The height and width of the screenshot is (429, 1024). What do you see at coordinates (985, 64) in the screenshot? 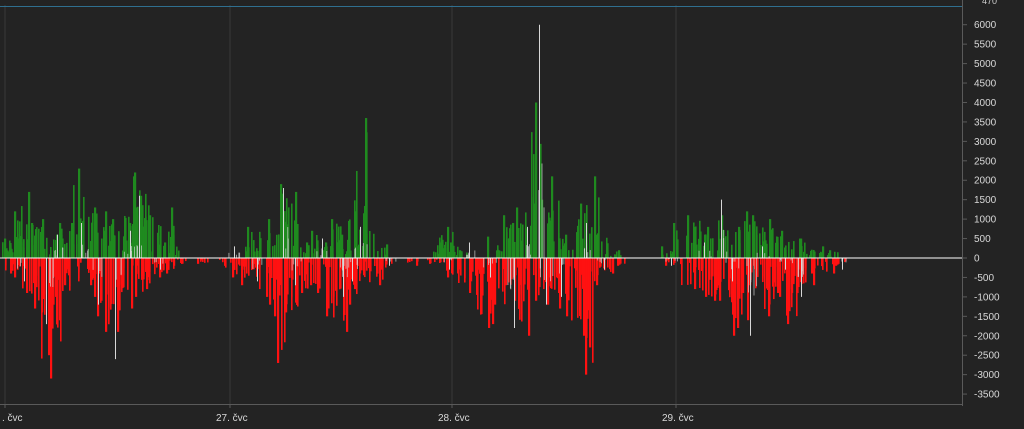
I see `ytick-label-2: 5000` at bounding box center [985, 64].